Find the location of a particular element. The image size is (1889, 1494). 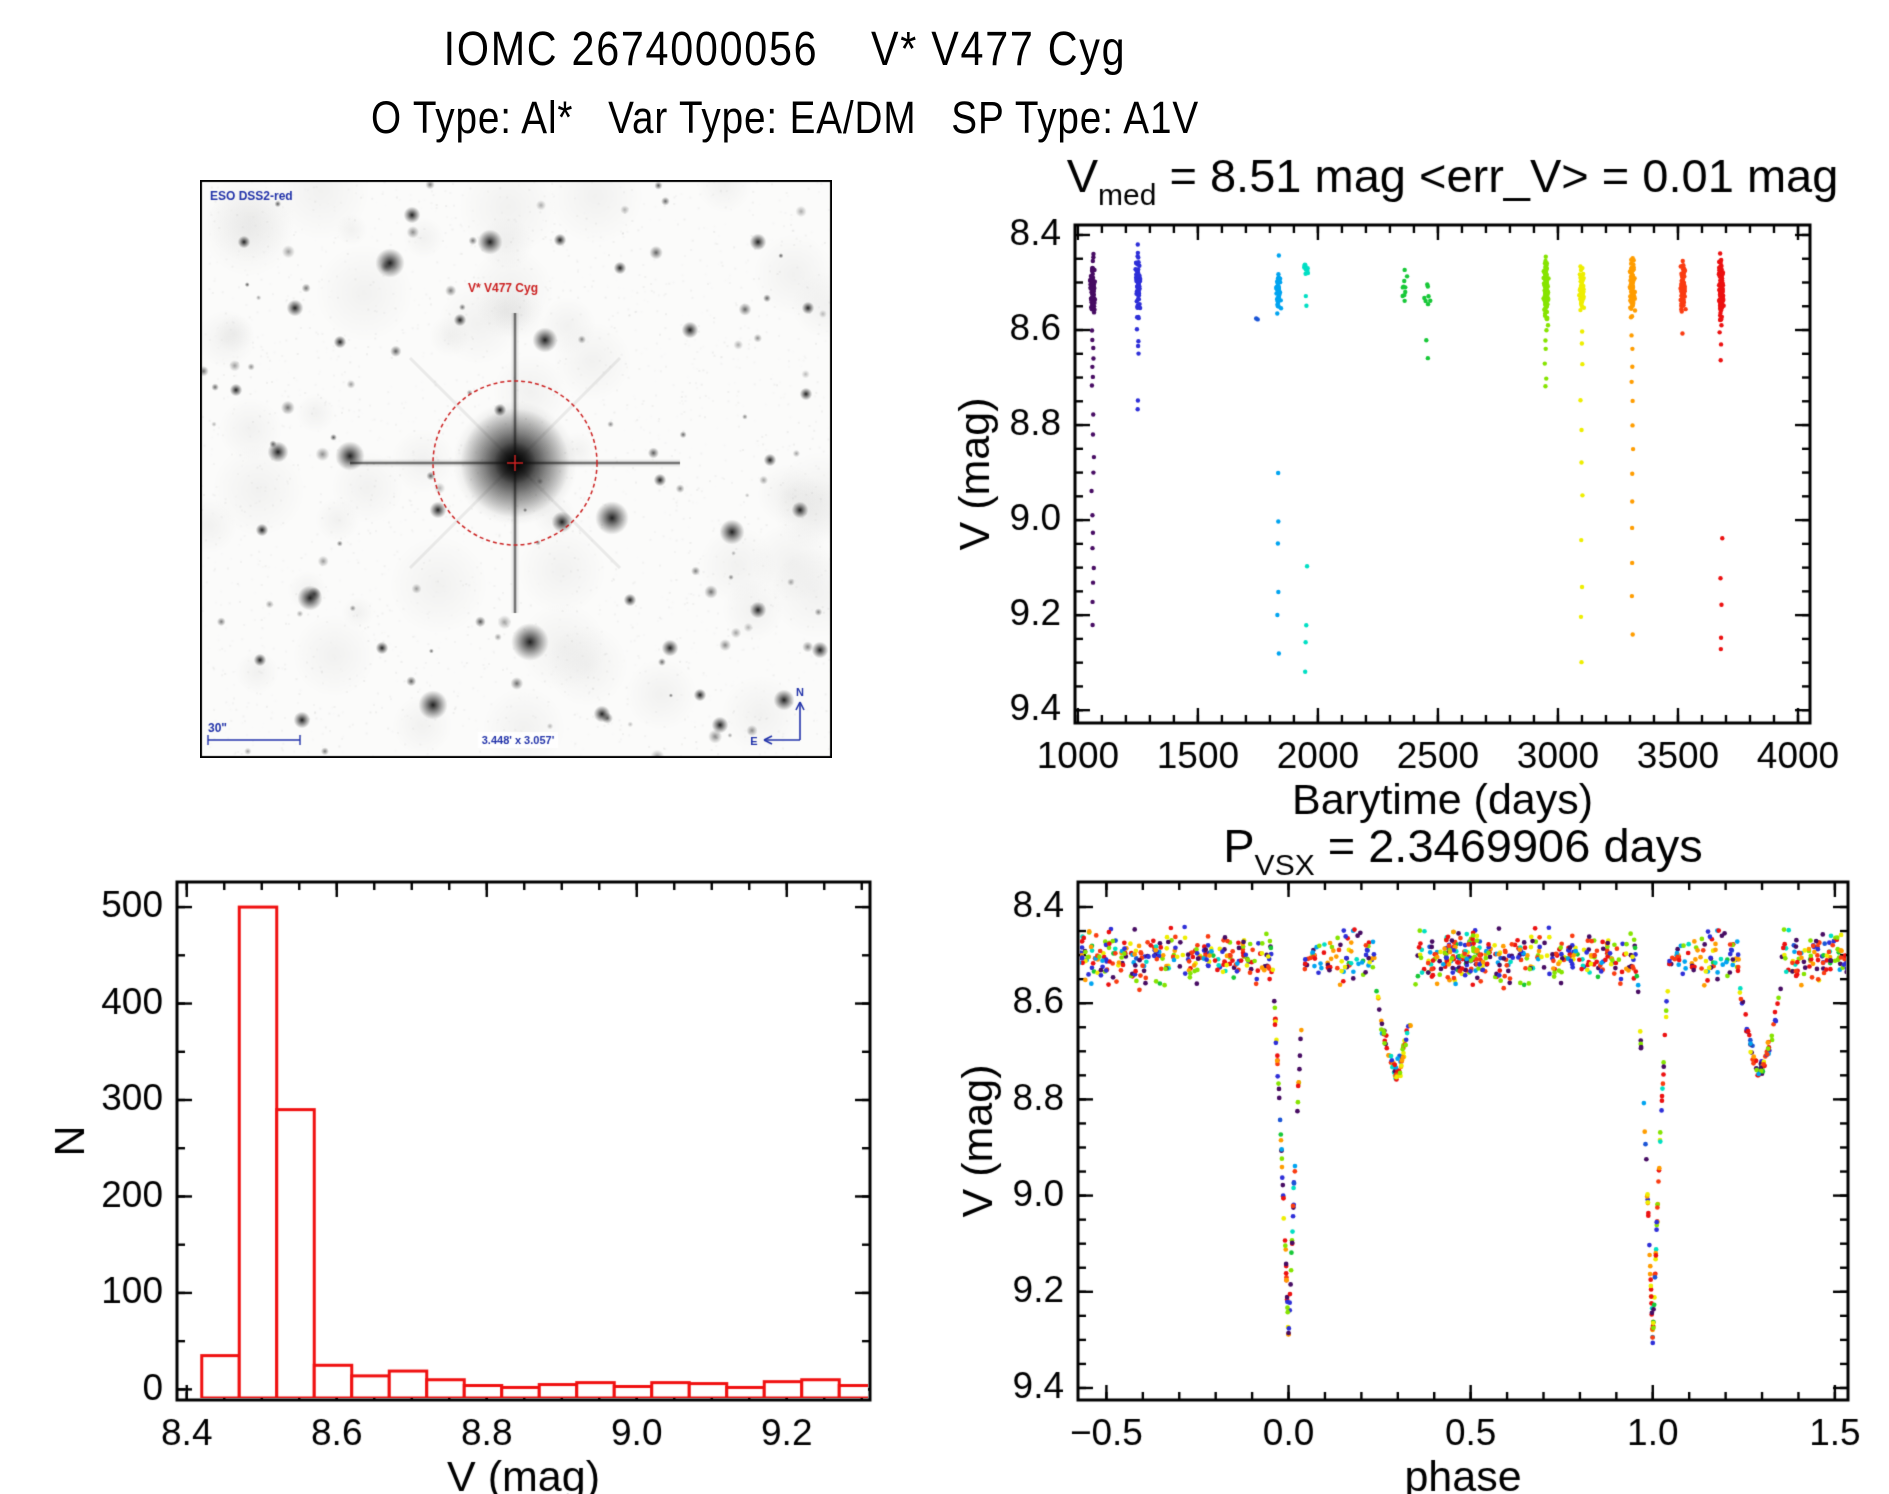

page-subtitle: O Type: Al* Var Type: EA/DM SP Type: A1V is located at coordinates (785, 117).